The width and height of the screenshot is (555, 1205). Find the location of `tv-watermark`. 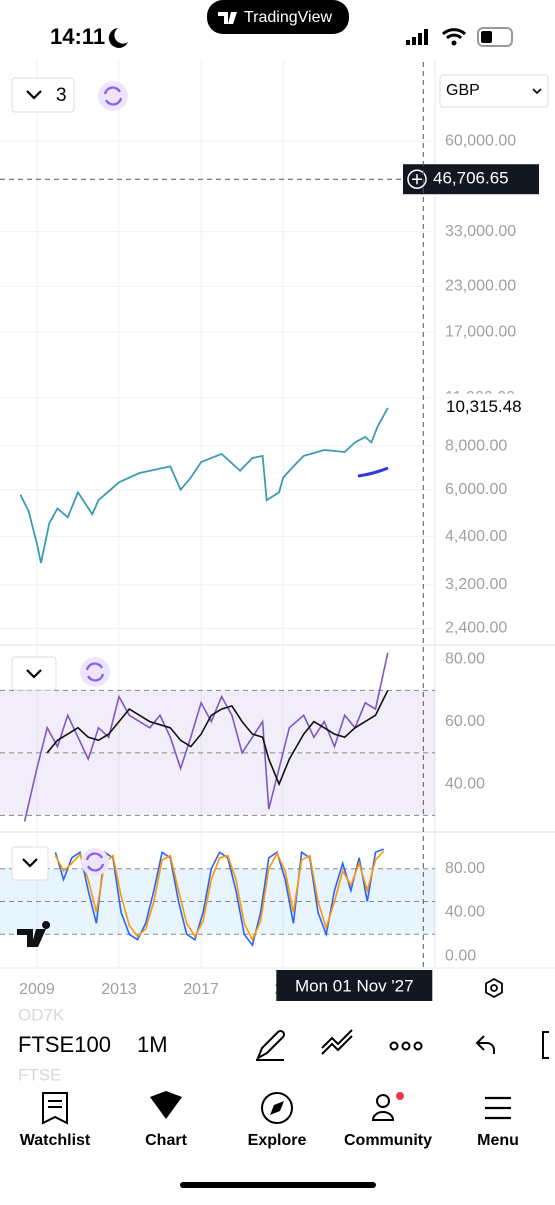

tv-watermark is located at coordinates (34, 934).